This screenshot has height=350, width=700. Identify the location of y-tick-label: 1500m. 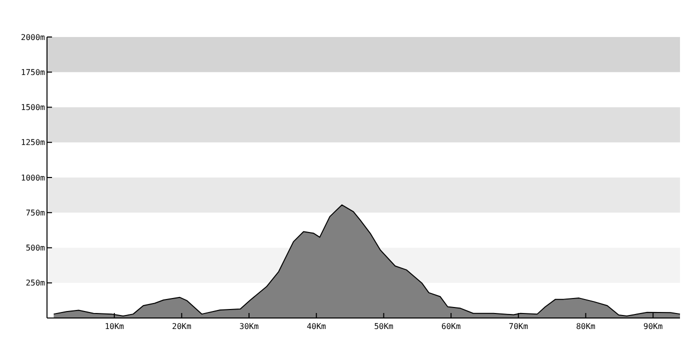
(33, 107).